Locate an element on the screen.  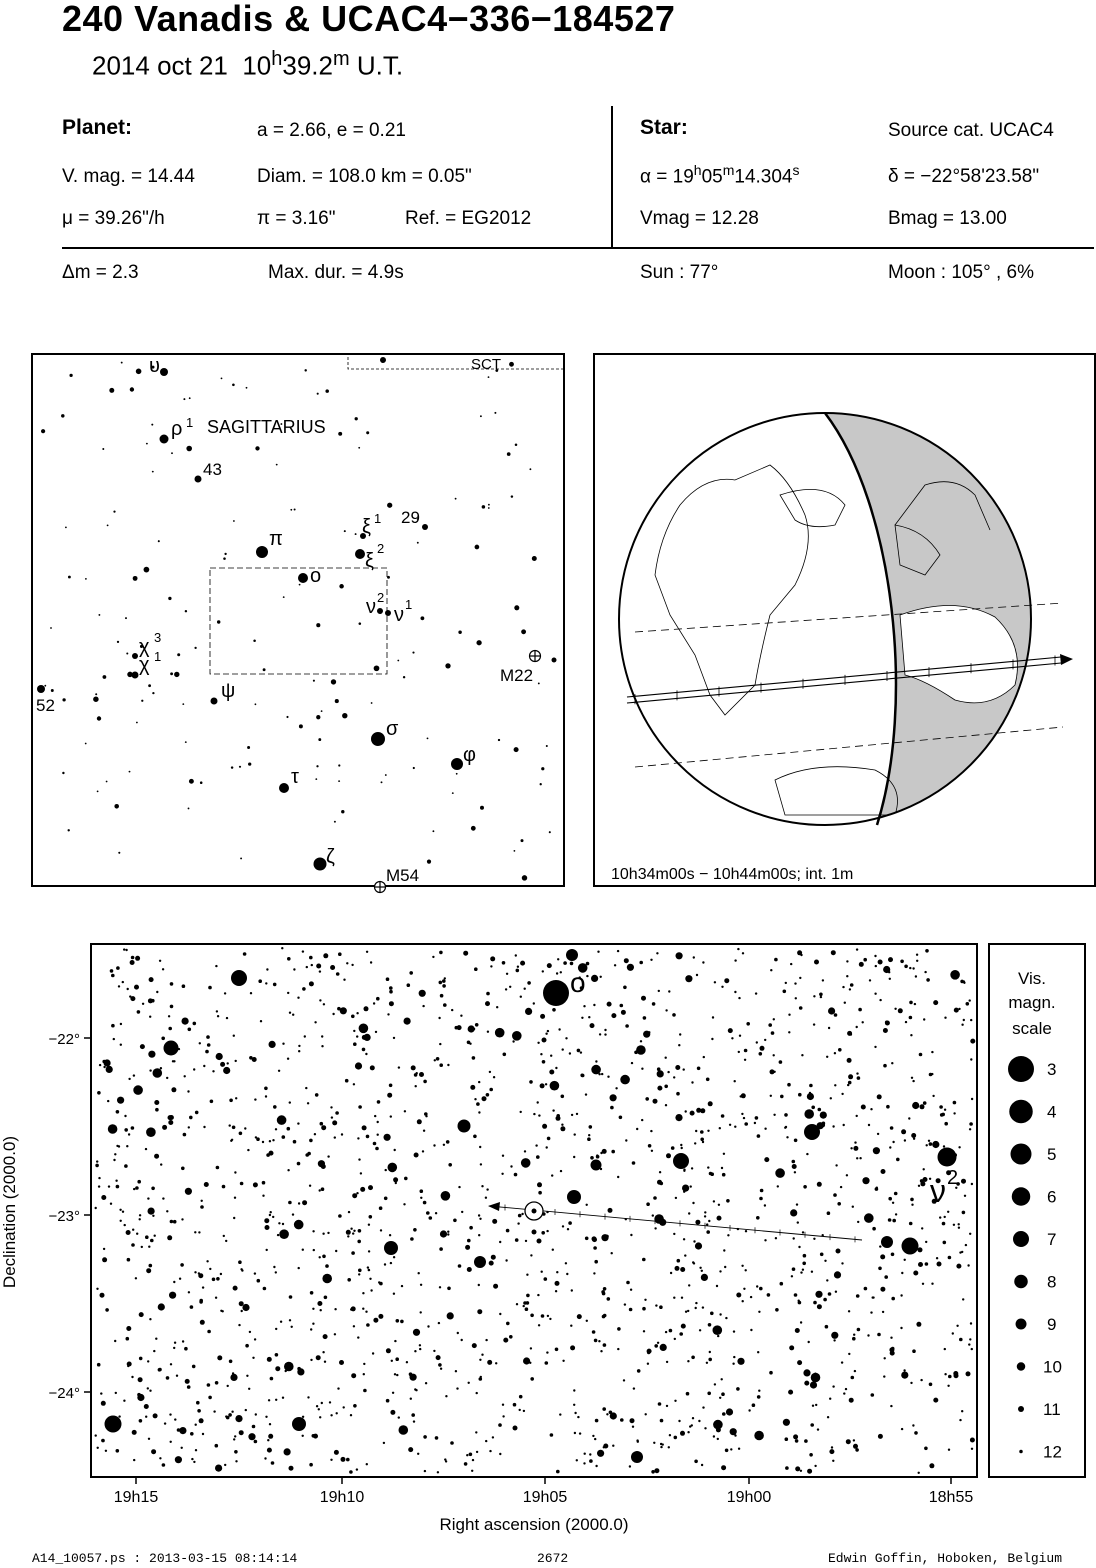
star-label-chi1-index: 1 is located at coordinates (157, 656).